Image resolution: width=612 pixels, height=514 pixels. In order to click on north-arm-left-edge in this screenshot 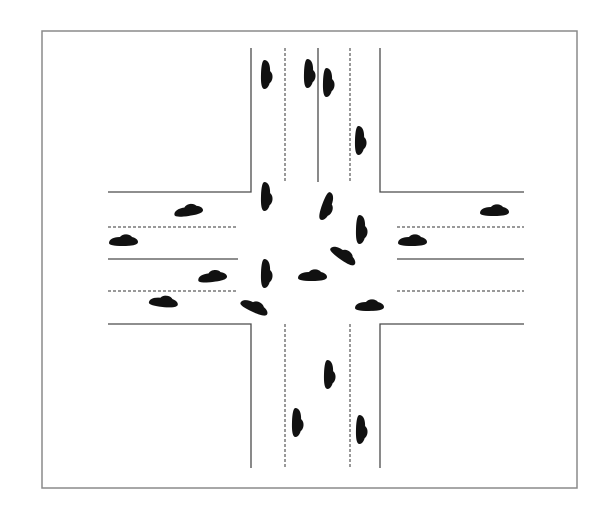, I will do `click(180, 120)`.